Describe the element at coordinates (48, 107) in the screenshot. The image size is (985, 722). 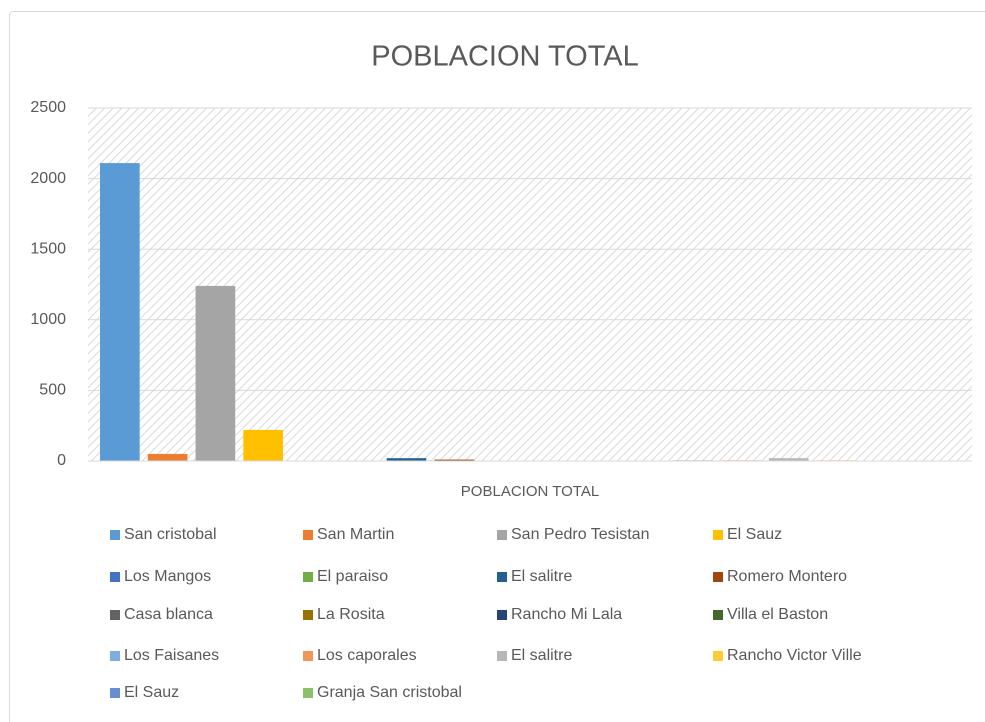
I see `y-tick-label: 2500` at that location.